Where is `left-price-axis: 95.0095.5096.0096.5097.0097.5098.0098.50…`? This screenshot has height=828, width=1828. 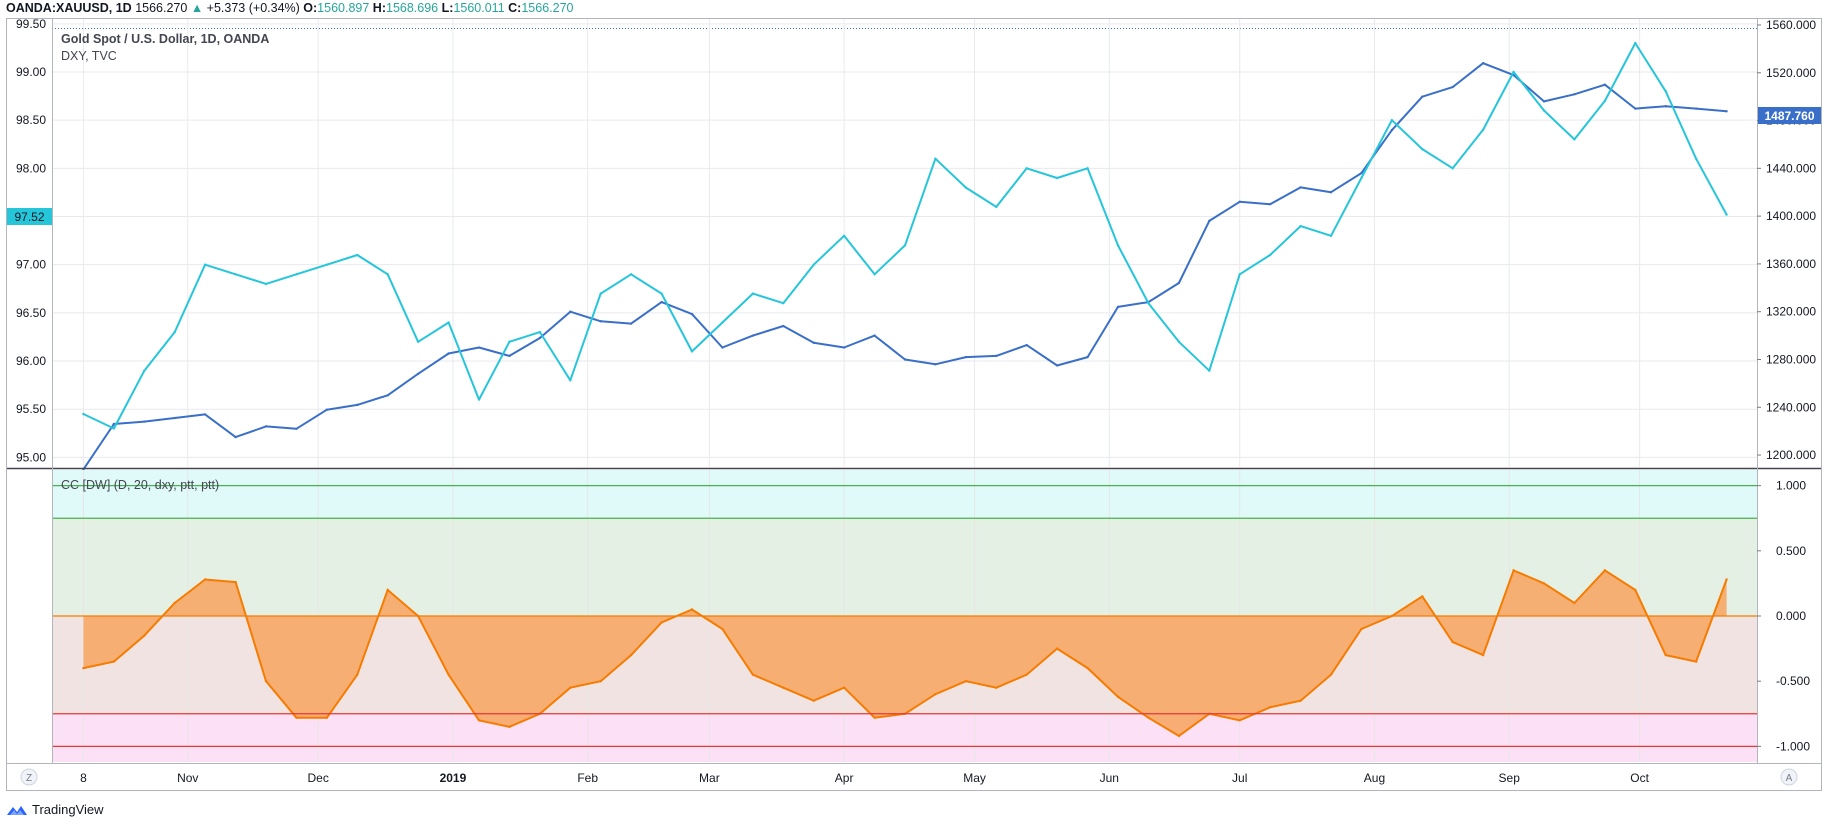
left-price-axis: 95.0095.5096.0096.5097.0097.5098.0098.50… is located at coordinates (31, 241).